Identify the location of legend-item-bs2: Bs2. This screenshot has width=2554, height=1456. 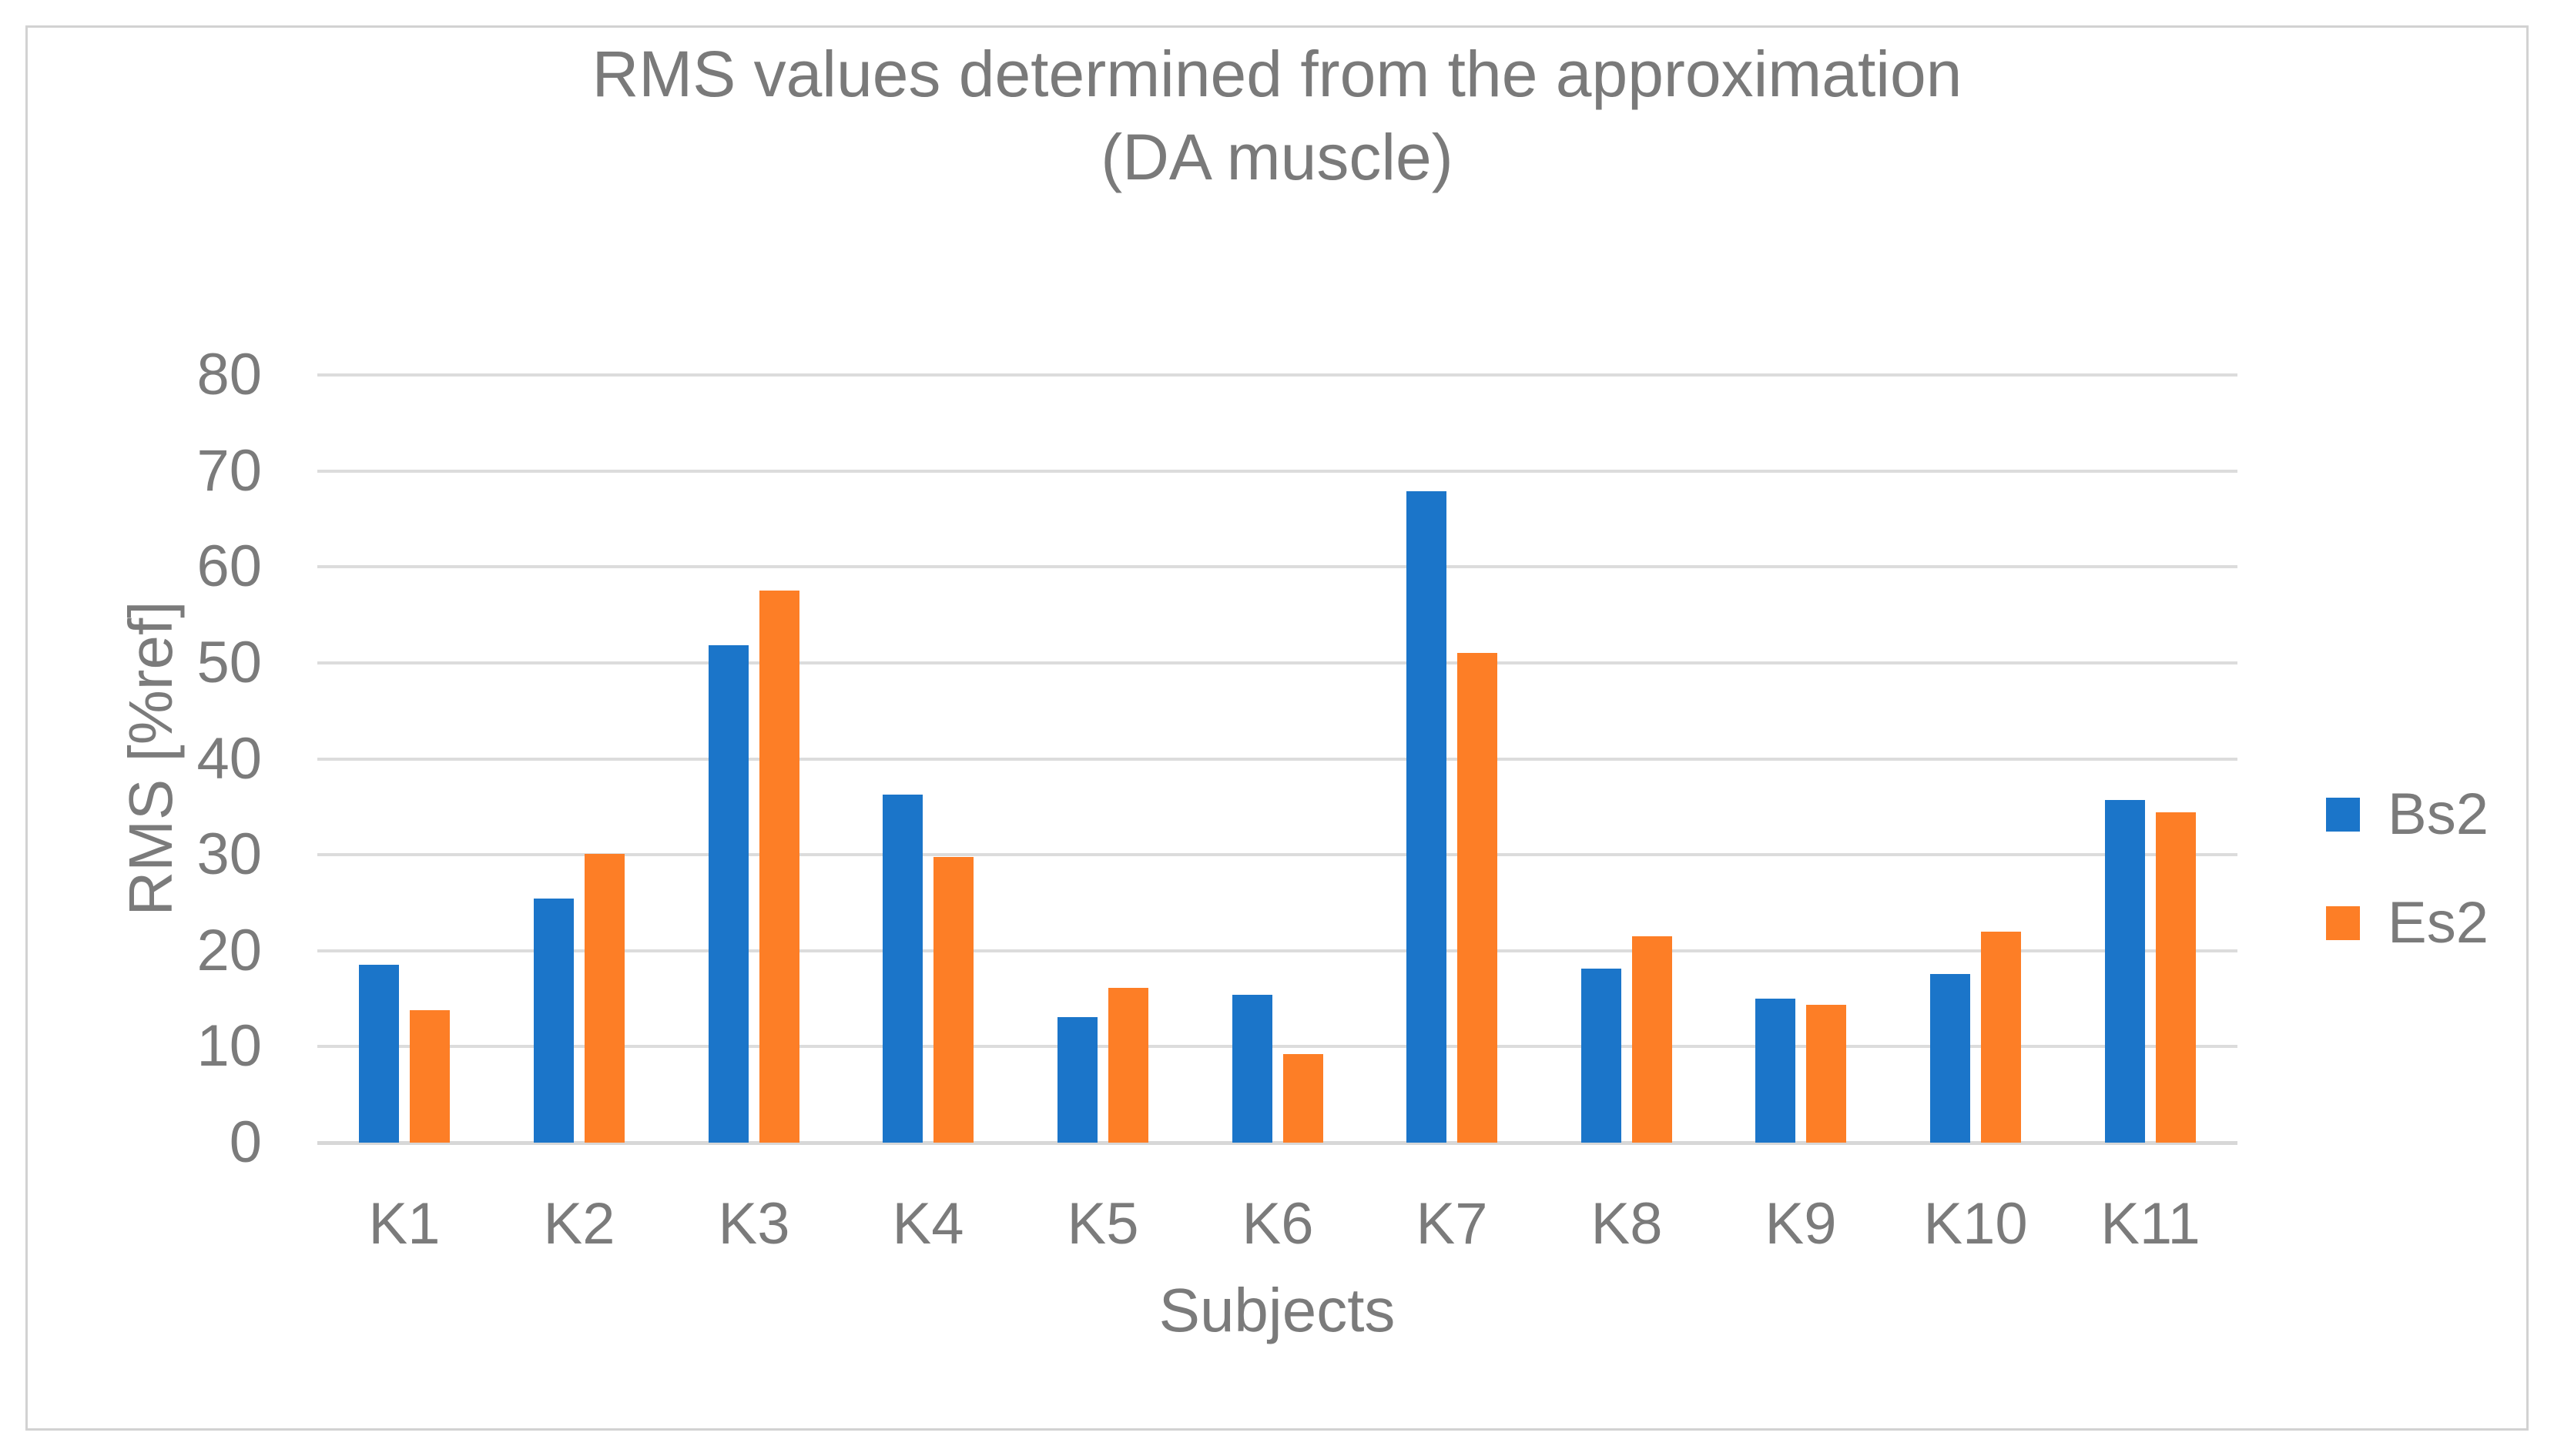
(2407, 814).